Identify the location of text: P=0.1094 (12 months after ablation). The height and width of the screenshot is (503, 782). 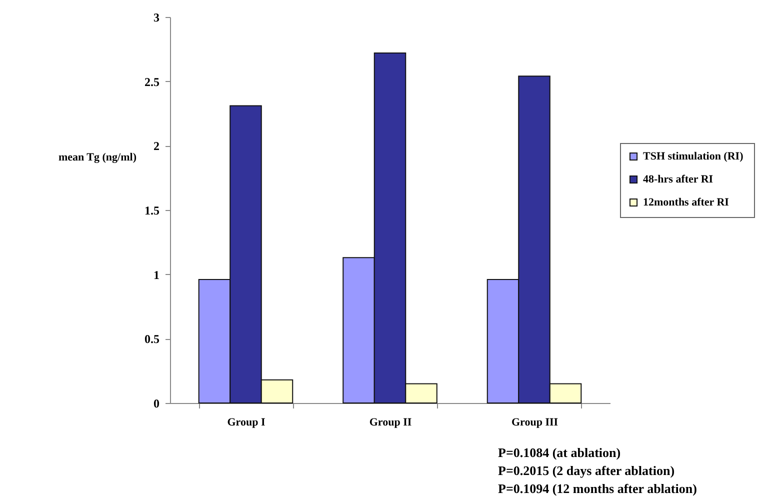
(597, 489).